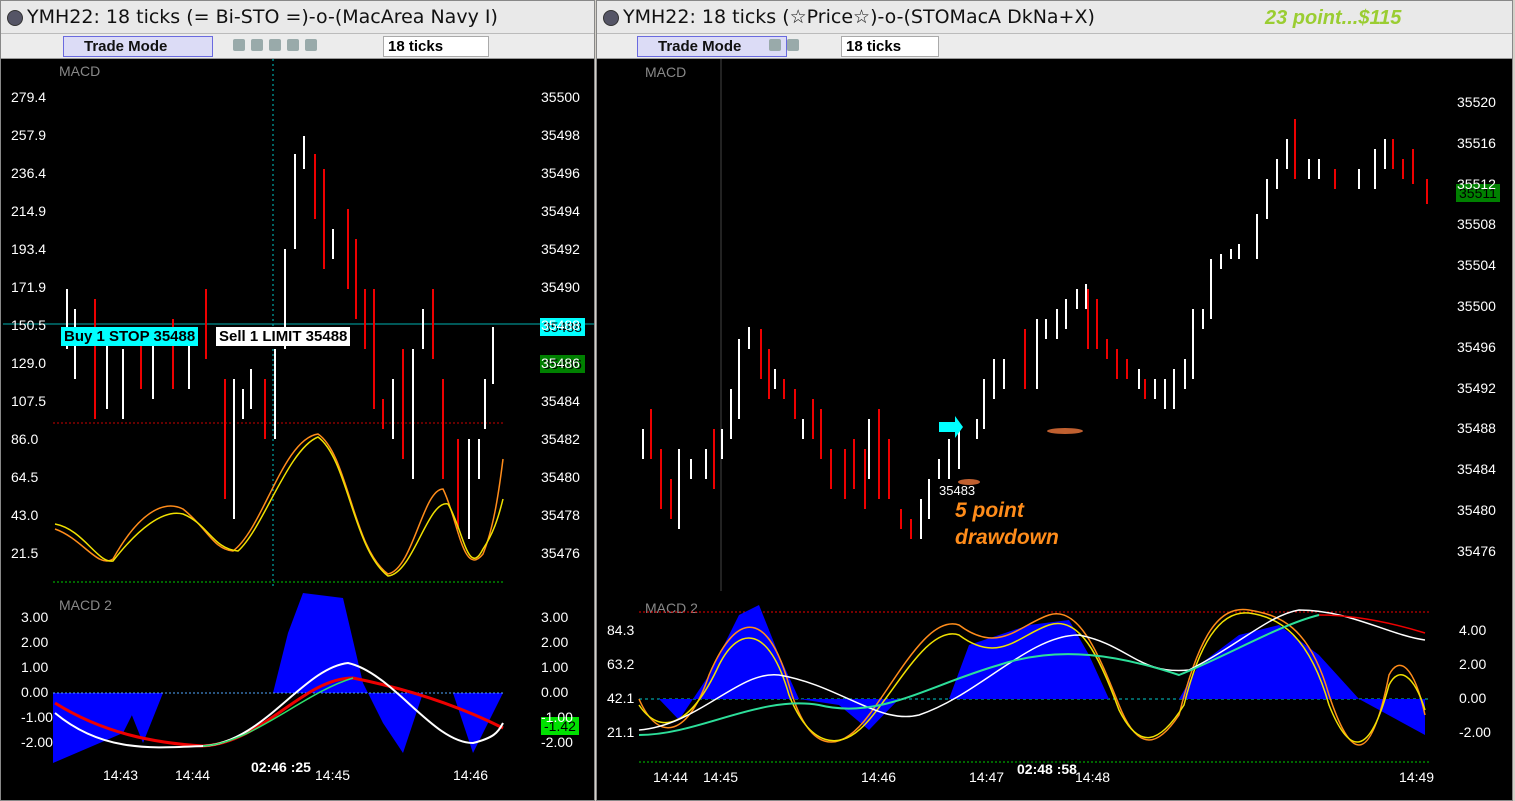  I want to click on order-price-tag: 35488, so click(562, 327).